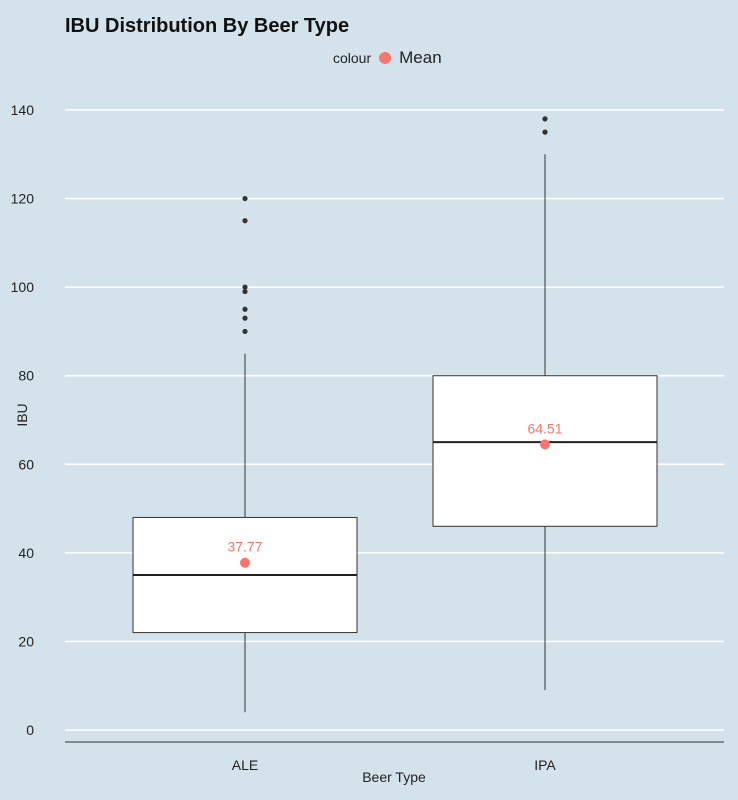  Describe the element at coordinates (352, 58) in the screenshot. I see `legend-title: colour` at that location.